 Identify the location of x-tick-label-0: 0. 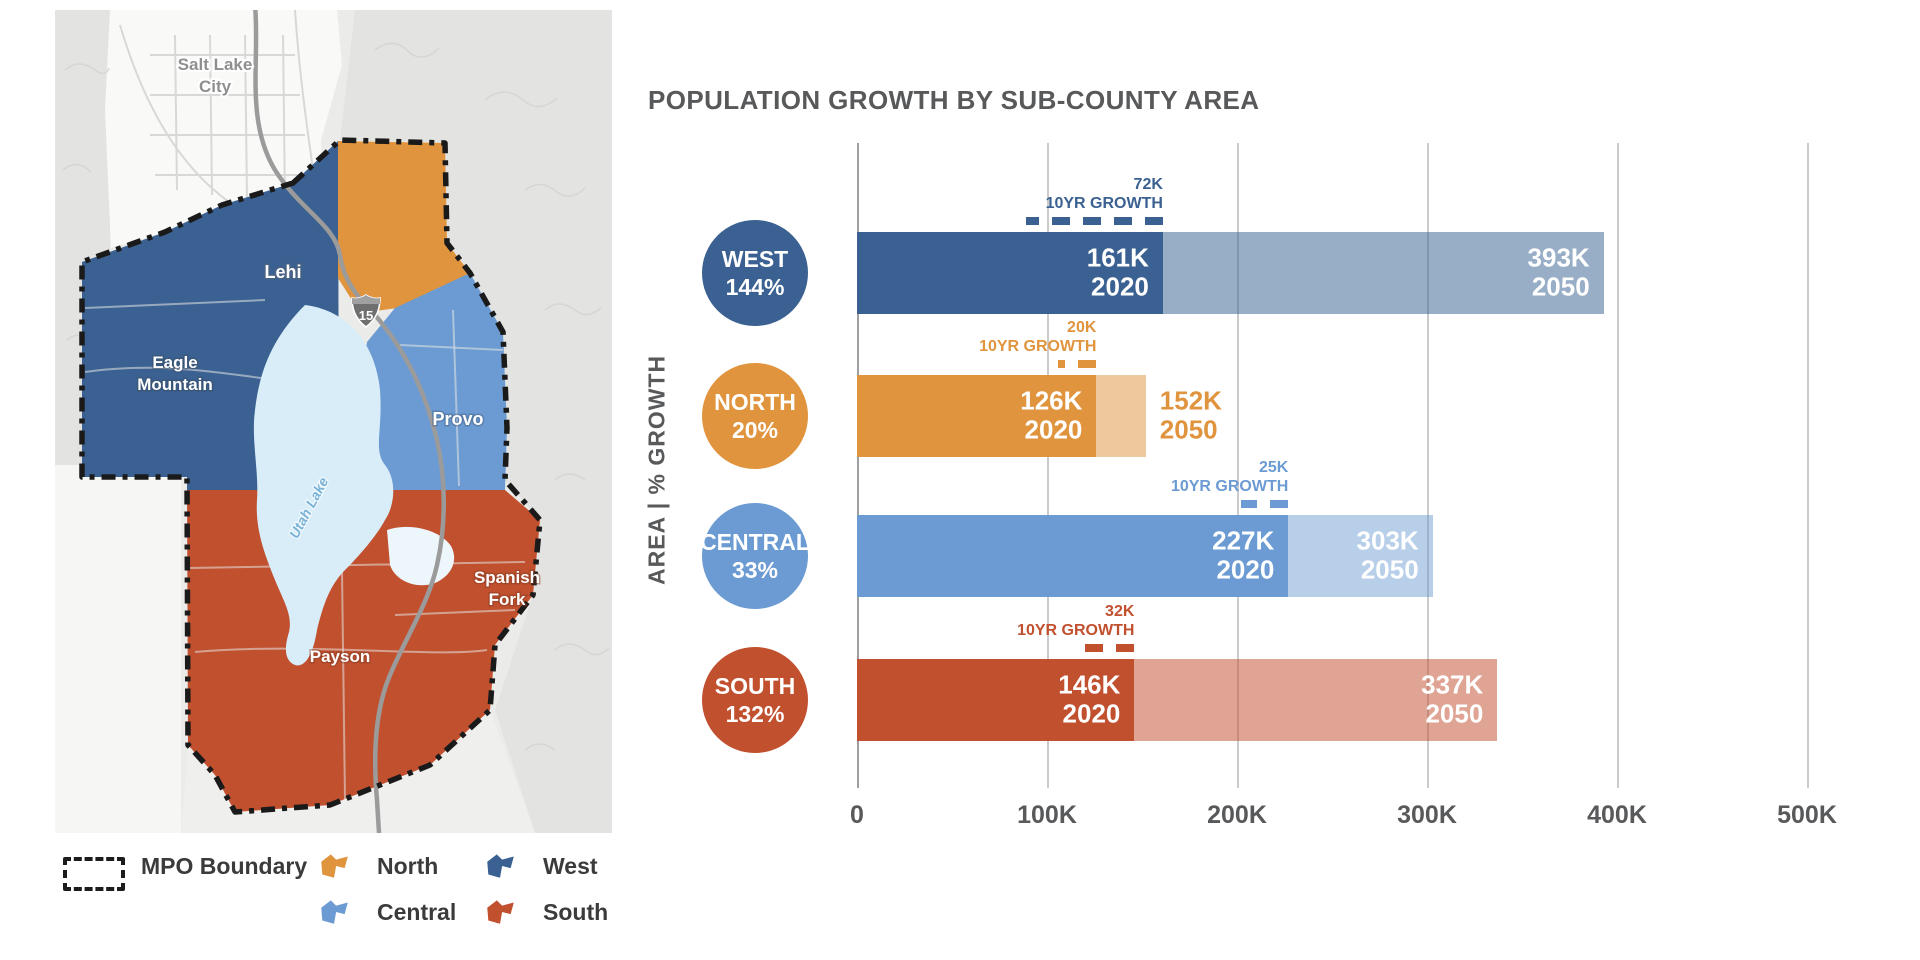
(857, 815).